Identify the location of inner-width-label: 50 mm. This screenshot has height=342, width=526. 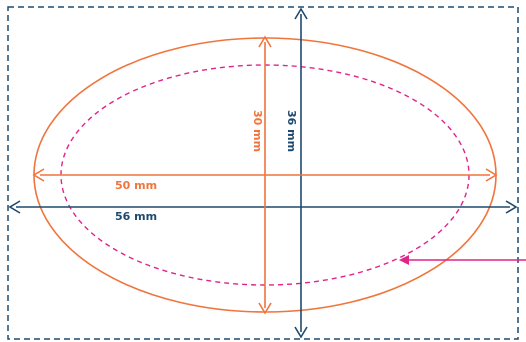
(136, 185).